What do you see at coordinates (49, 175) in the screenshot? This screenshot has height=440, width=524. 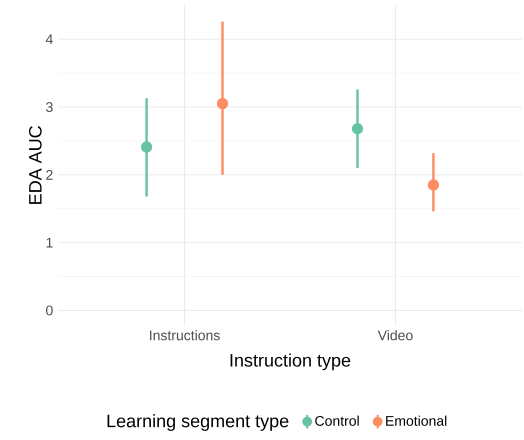 I see `y-tick-label: 2` at bounding box center [49, 175].